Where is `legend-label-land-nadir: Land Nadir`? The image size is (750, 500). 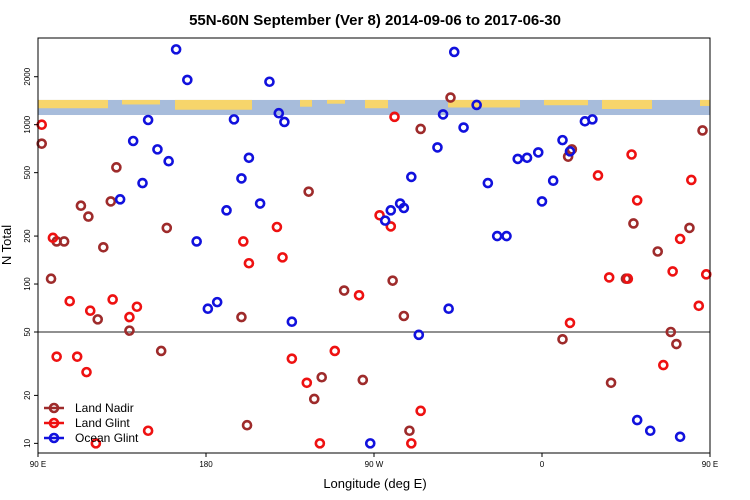 legend-label-land-nadir: Land Nadir is located at coordinates (104, 408).